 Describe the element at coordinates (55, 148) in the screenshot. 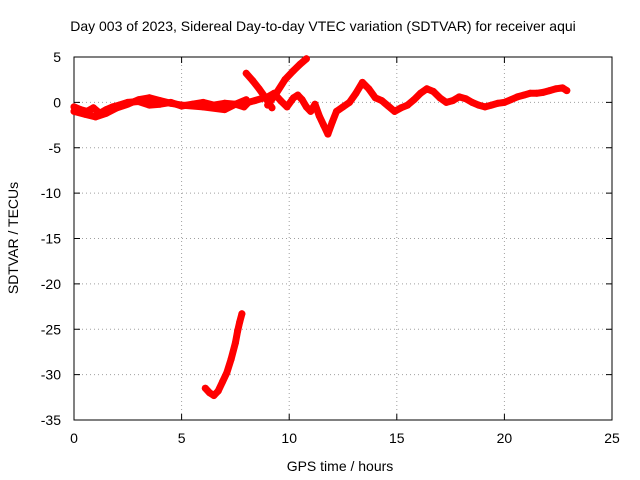

I see `y-tick-label: -5` at that location.